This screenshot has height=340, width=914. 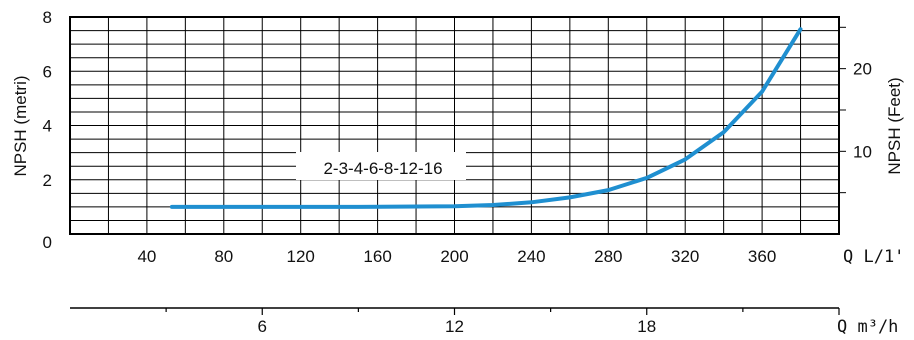 I want to click on x-axis-primary: 40 80 120 160 200 240 280 320 360, so click(x=456, y=256).